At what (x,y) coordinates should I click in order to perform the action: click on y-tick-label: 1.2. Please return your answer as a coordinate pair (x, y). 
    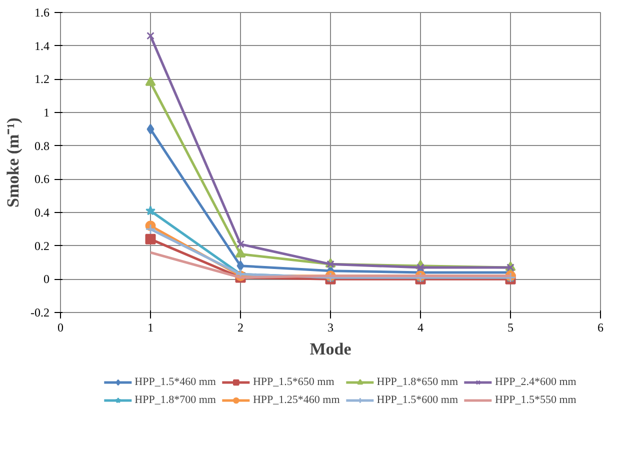
    Looking at the image, I should click on (42, 79).